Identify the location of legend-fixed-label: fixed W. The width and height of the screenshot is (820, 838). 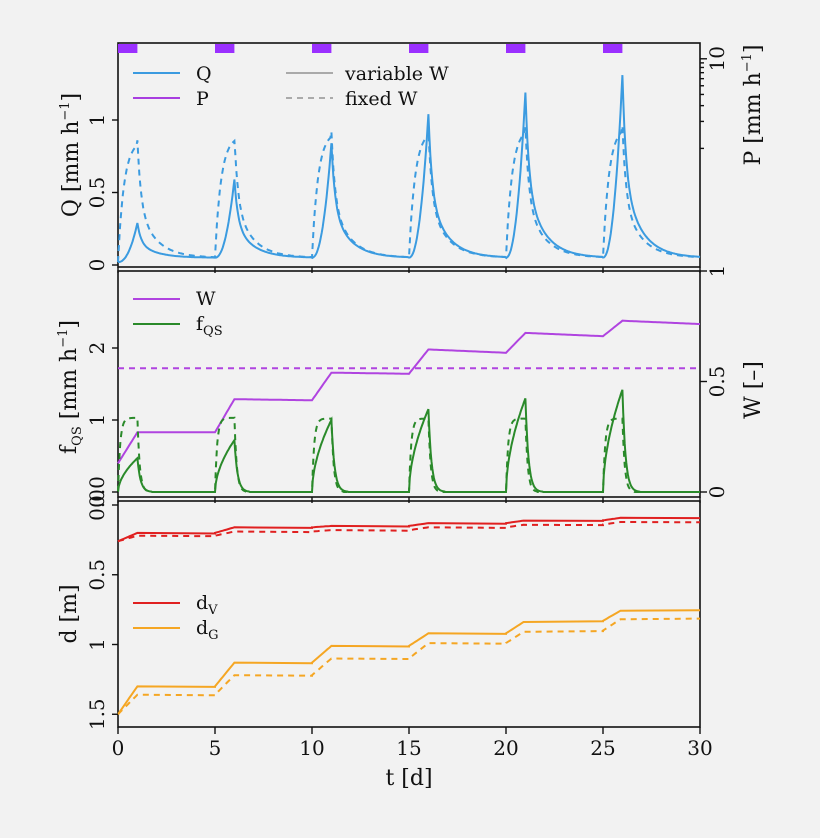
(381, 99).